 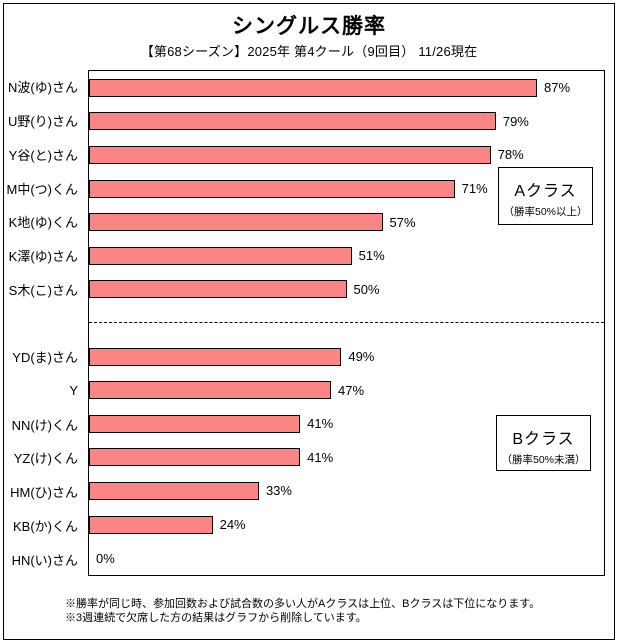 I want to click on label-row: HN(い)さん, so click(x=40, y=559).